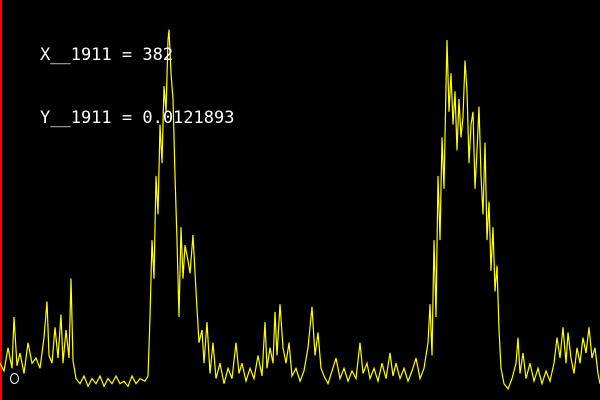 The image size is (600, 400). What do you see at coordinates (137, 87) in the screenshot?
I see `coordinate-readout: X__1911 = 382 Y__1911 = 0.0121893` at bounding box center [137, 87].